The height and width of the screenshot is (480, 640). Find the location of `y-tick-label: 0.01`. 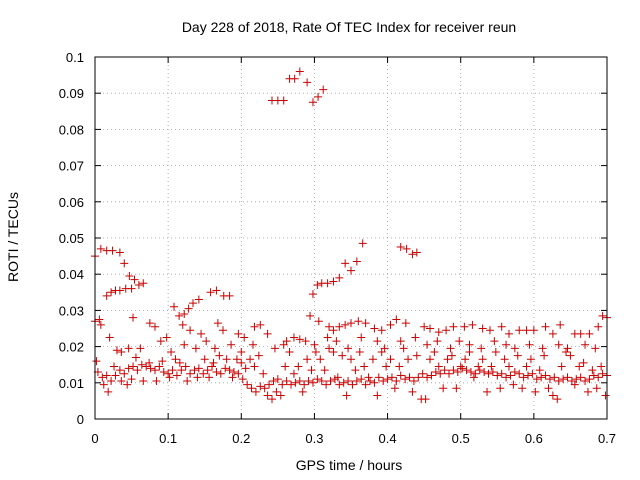

y-tick-label: 0.01 is located at coordinates (71, 383).